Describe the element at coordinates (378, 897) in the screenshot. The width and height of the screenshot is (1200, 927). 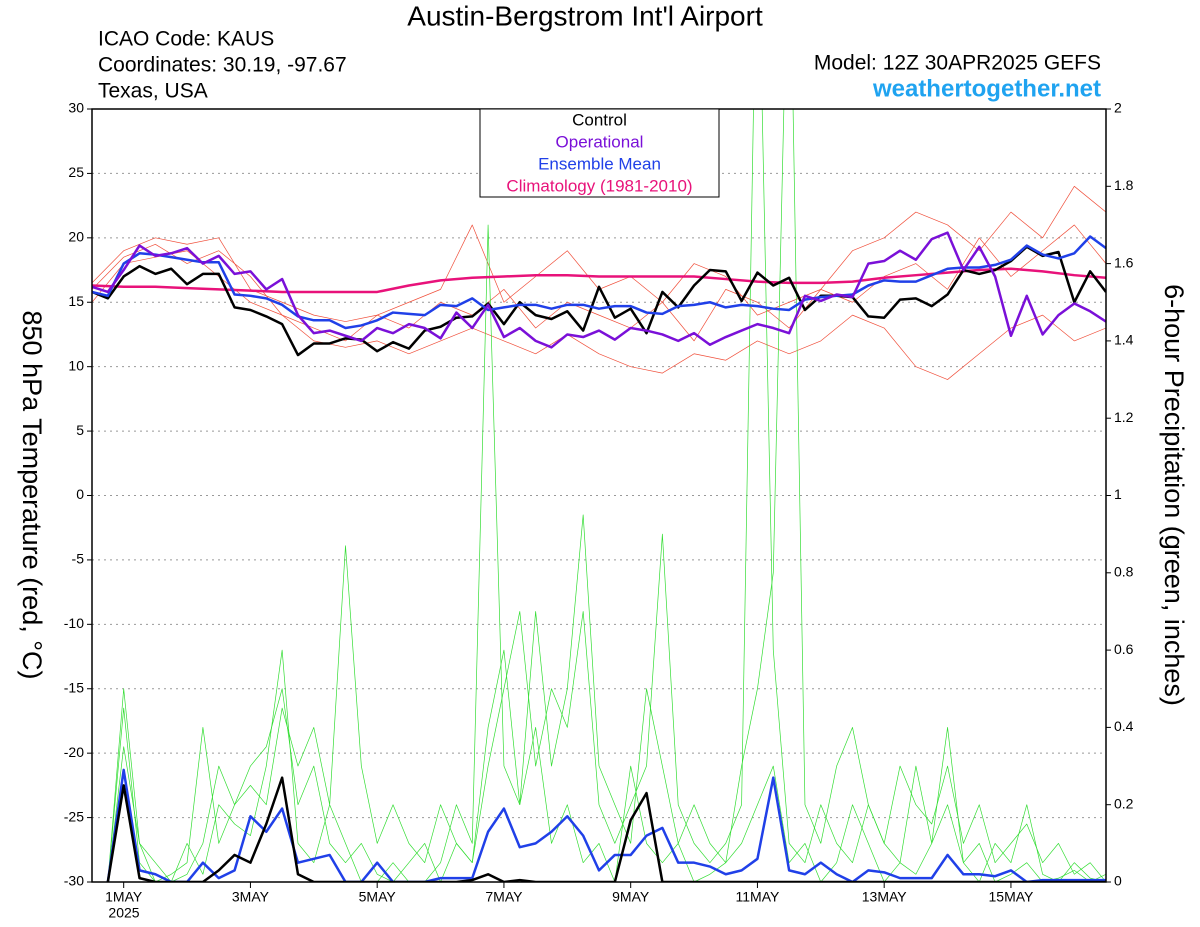
I see `x-tick-label: 5MAY` at that location.